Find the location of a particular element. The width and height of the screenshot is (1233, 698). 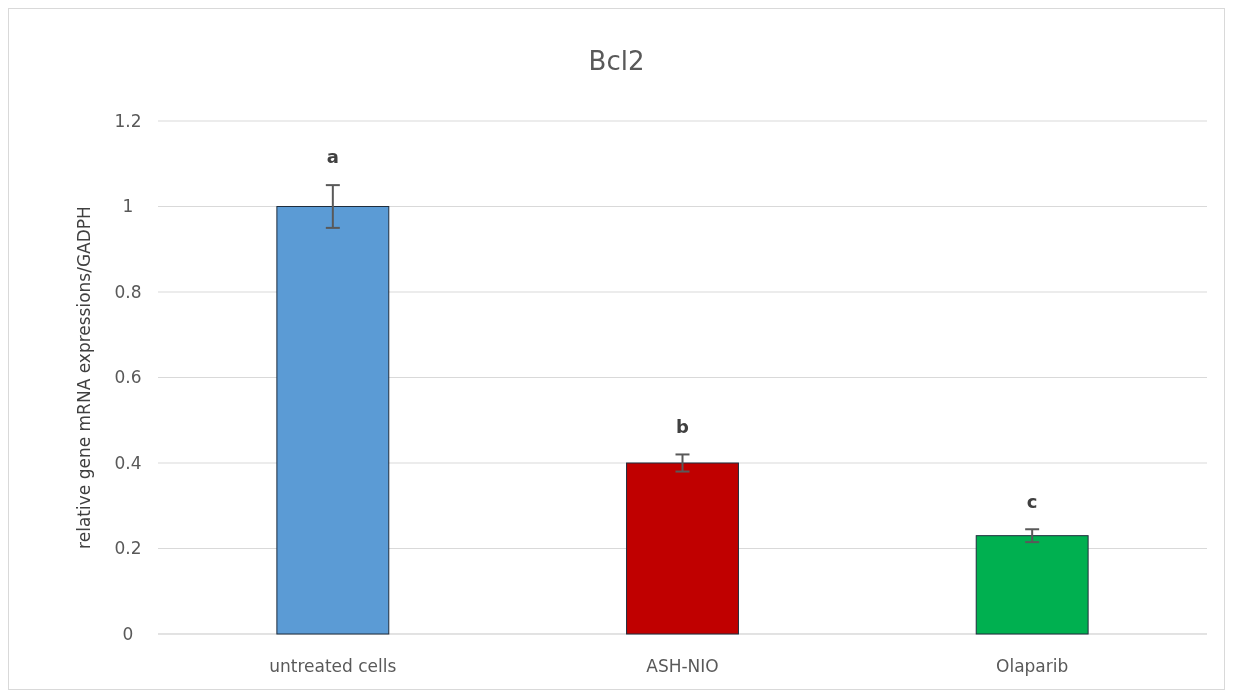

y-axis-title: relative gene mRNA expressions/GADPH is located at coordinates (84, 377).